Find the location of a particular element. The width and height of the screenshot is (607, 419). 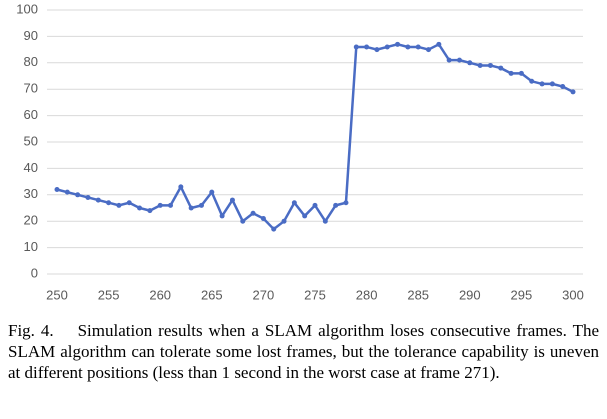

x-tick-label: 260 is located at coordinates (160, 294).